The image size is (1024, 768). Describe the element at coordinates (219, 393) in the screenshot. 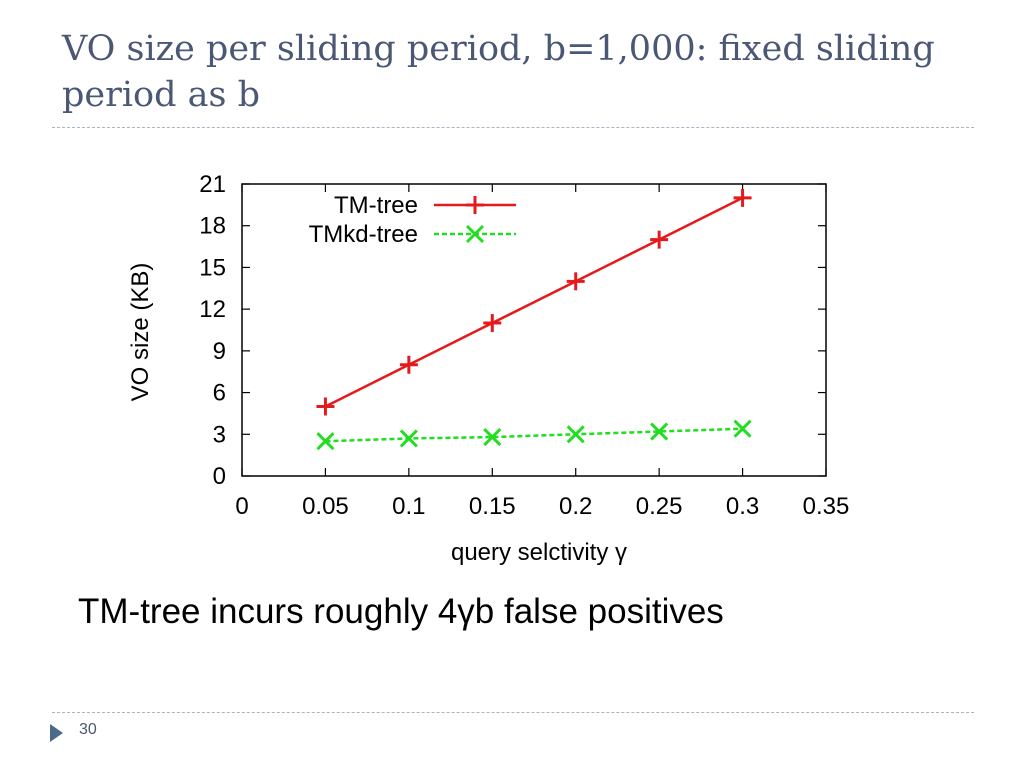

I see `y-tick-label: 6` at that location.